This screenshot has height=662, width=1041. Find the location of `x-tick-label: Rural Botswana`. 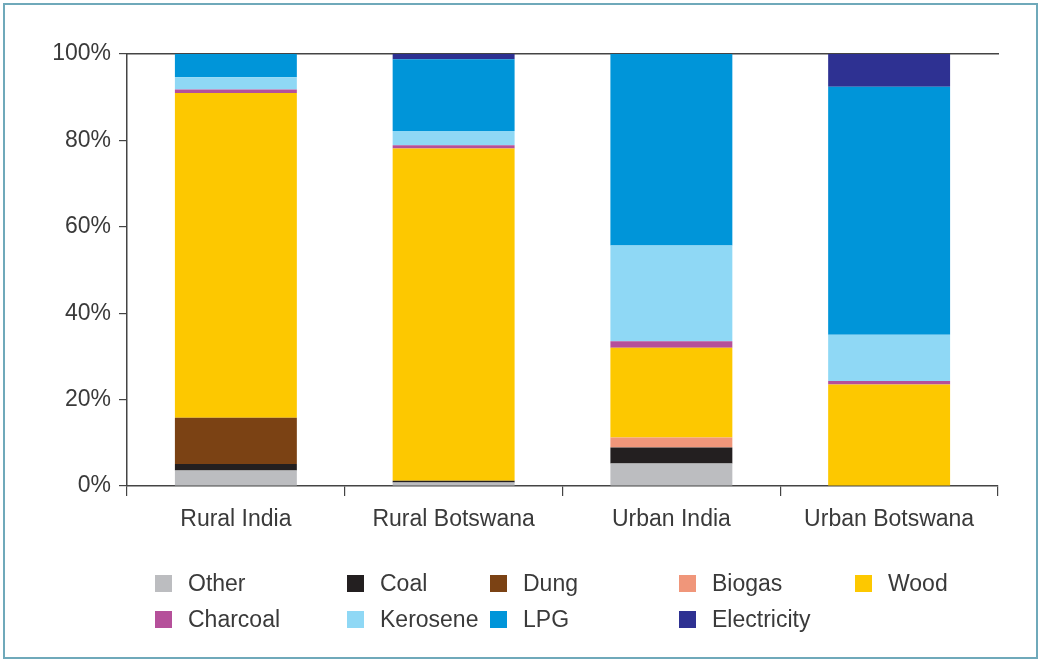

x-tick-label: Rural Botswana is located at coordinates (454, 518).